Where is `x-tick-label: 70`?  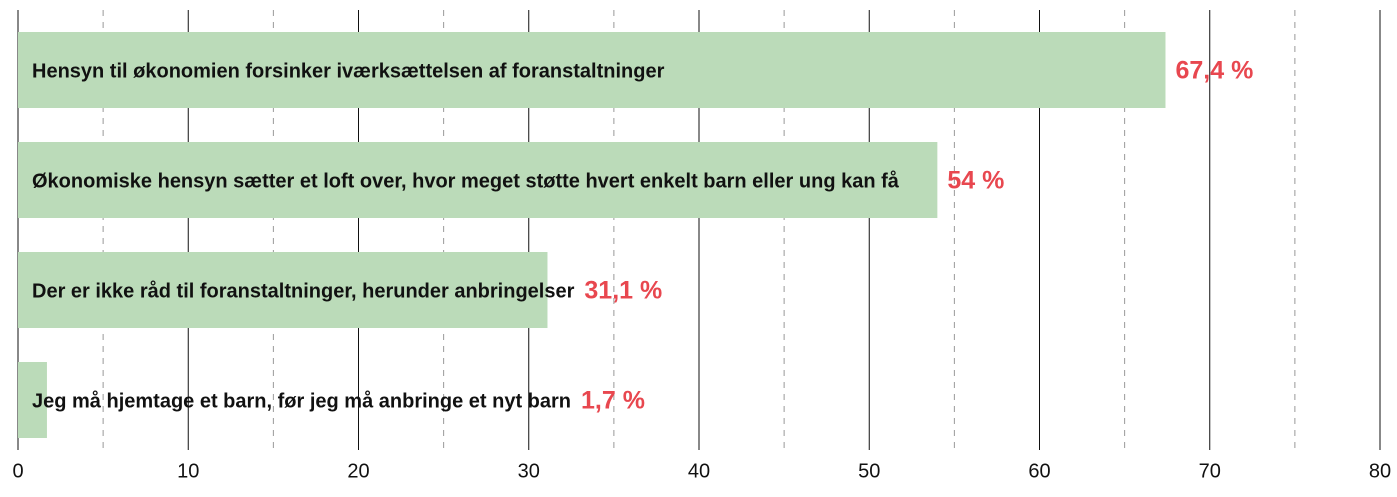
x-tick-label: 70 is located at coordinates (1210, 471).